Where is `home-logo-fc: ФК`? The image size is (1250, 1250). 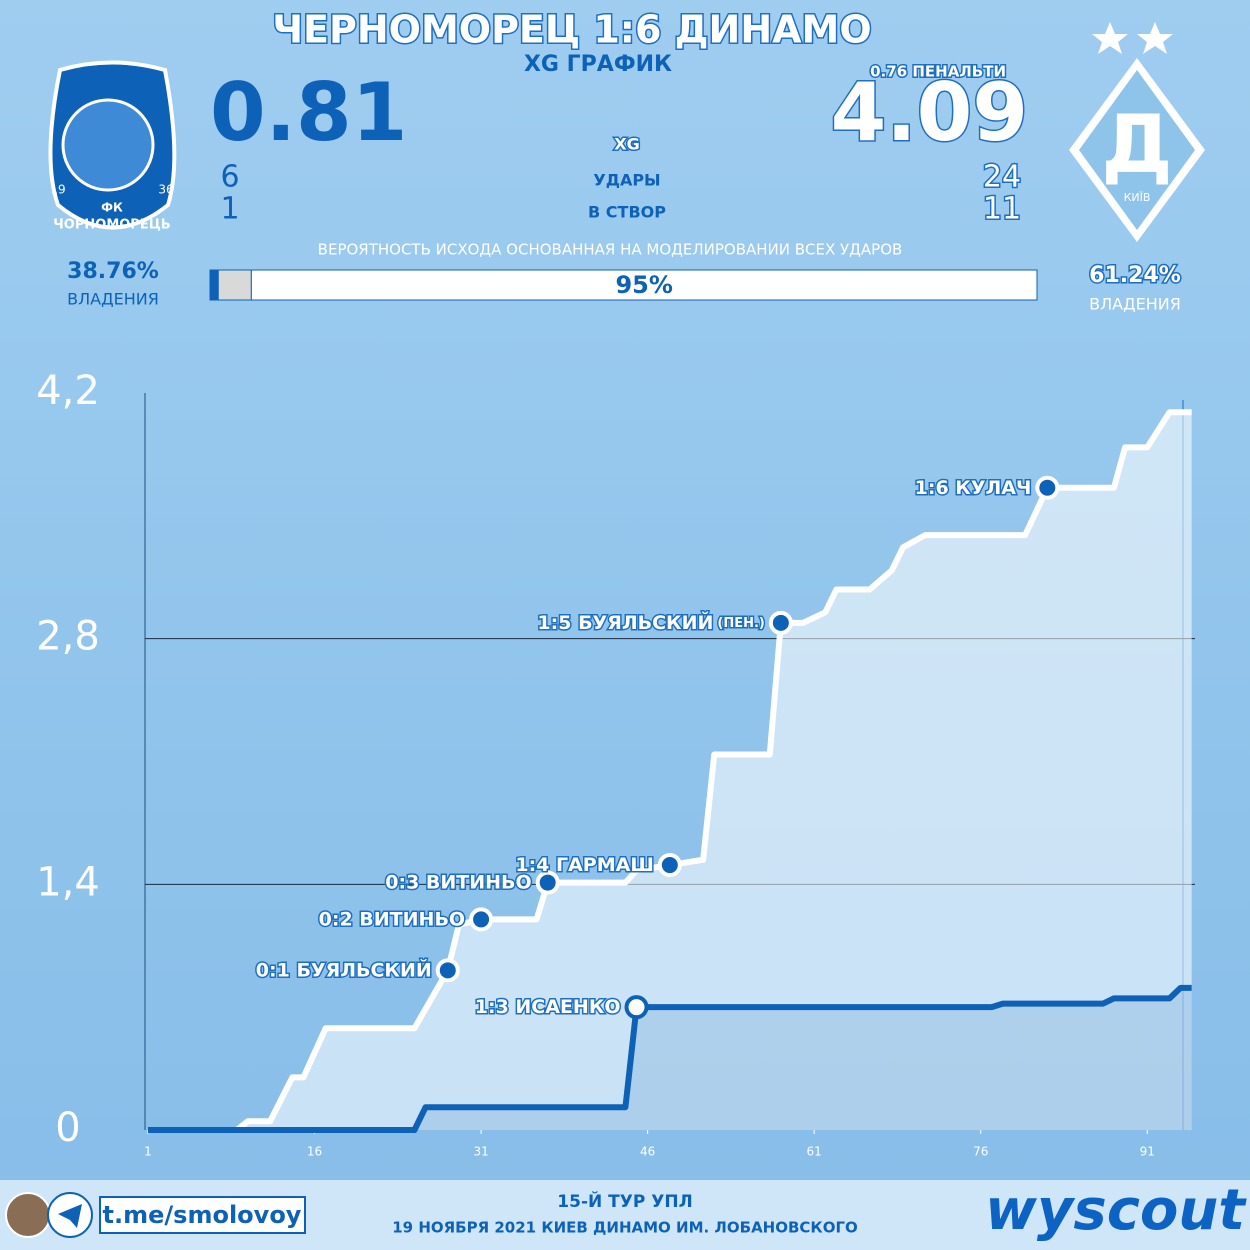
home-logo-fc: ФК is located at coordinates (112, 208).